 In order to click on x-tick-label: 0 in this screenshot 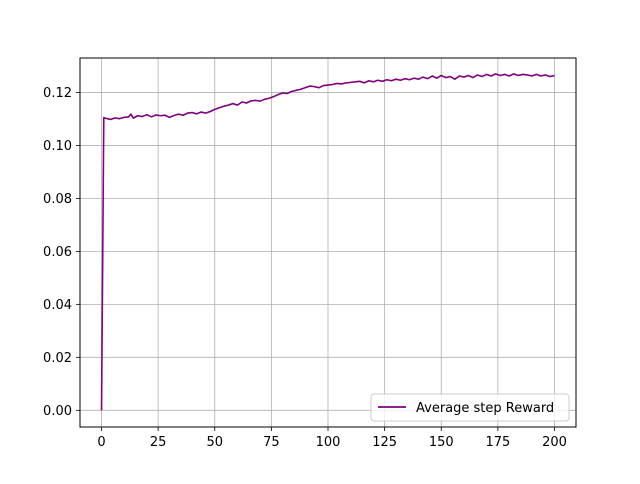, I will do `click(101, 442)`.